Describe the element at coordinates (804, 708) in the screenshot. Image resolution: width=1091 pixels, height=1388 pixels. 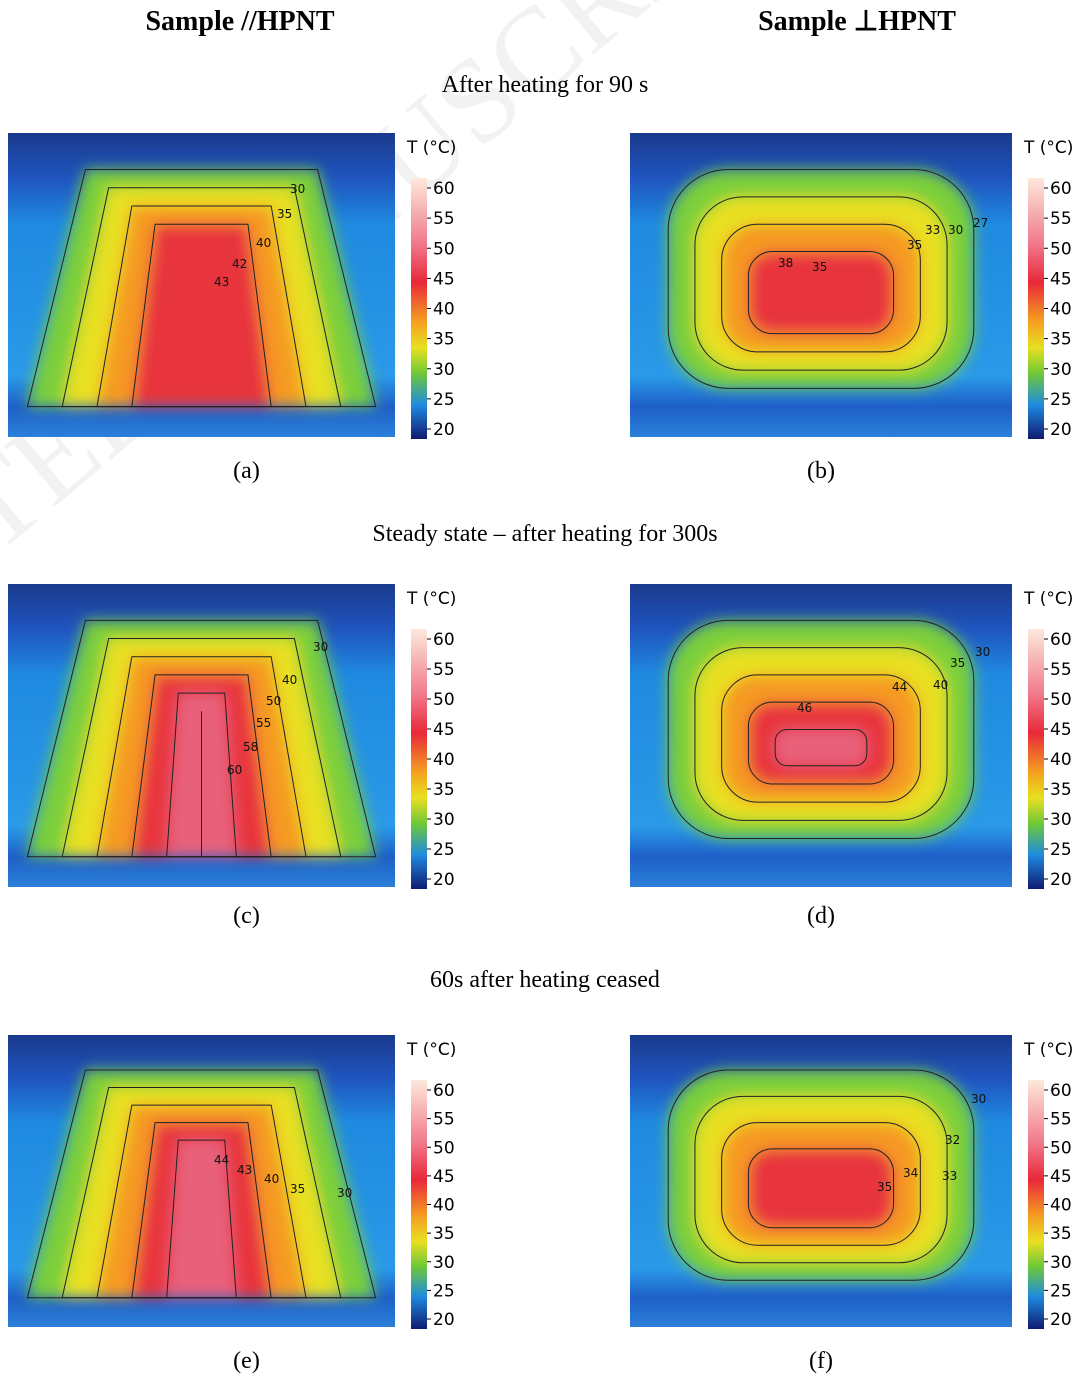
I see `contour-label: 46` at that location.